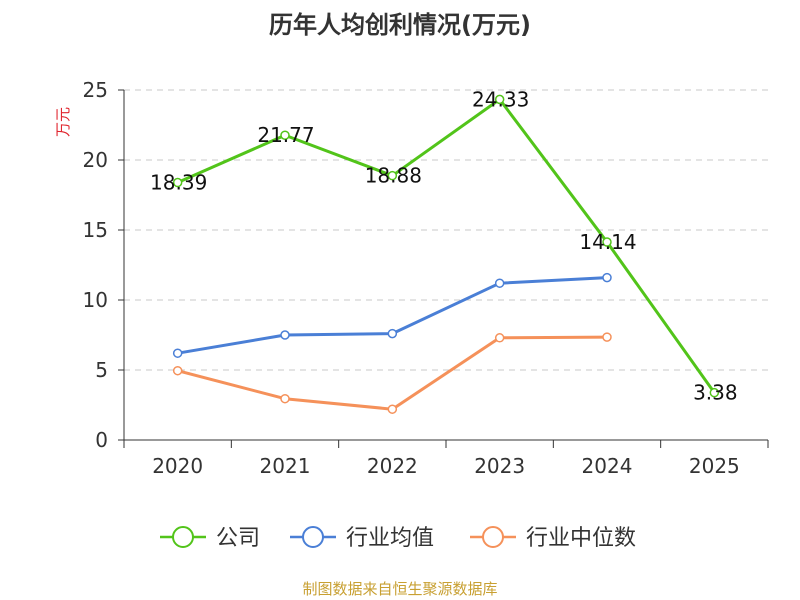 This screenshot has height=600, width=800. I want to click on x-tick-label: 2023, so click(499, 466).